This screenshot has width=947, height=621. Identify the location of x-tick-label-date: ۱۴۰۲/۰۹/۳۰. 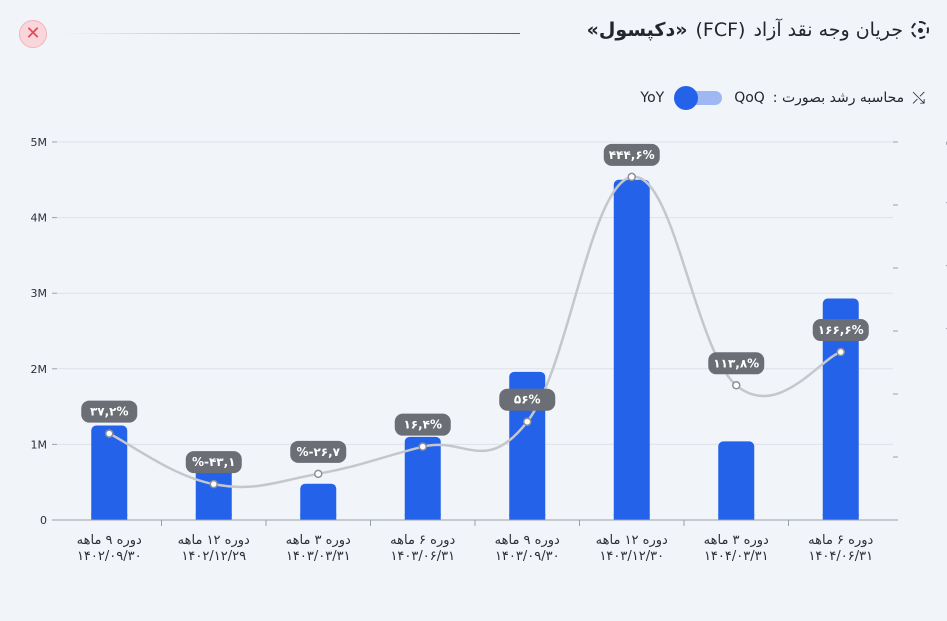
(109, 556).